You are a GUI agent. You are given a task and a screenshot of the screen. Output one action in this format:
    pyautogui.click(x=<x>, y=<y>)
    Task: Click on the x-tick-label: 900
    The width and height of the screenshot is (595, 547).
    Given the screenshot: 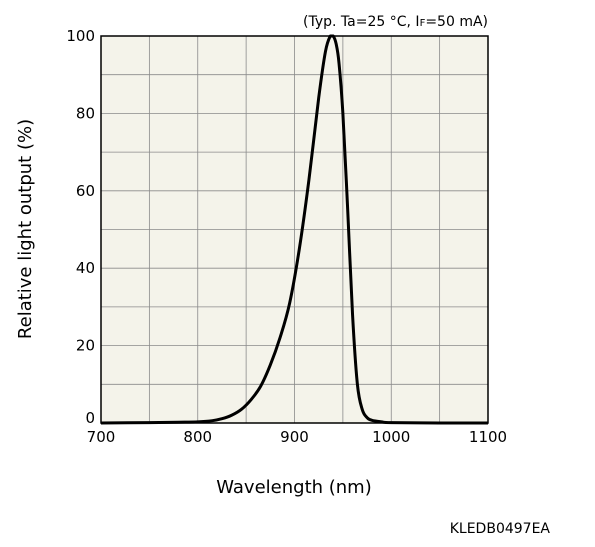 What is the action you would take?
    pyautogui.click(x=294, y=437)
    